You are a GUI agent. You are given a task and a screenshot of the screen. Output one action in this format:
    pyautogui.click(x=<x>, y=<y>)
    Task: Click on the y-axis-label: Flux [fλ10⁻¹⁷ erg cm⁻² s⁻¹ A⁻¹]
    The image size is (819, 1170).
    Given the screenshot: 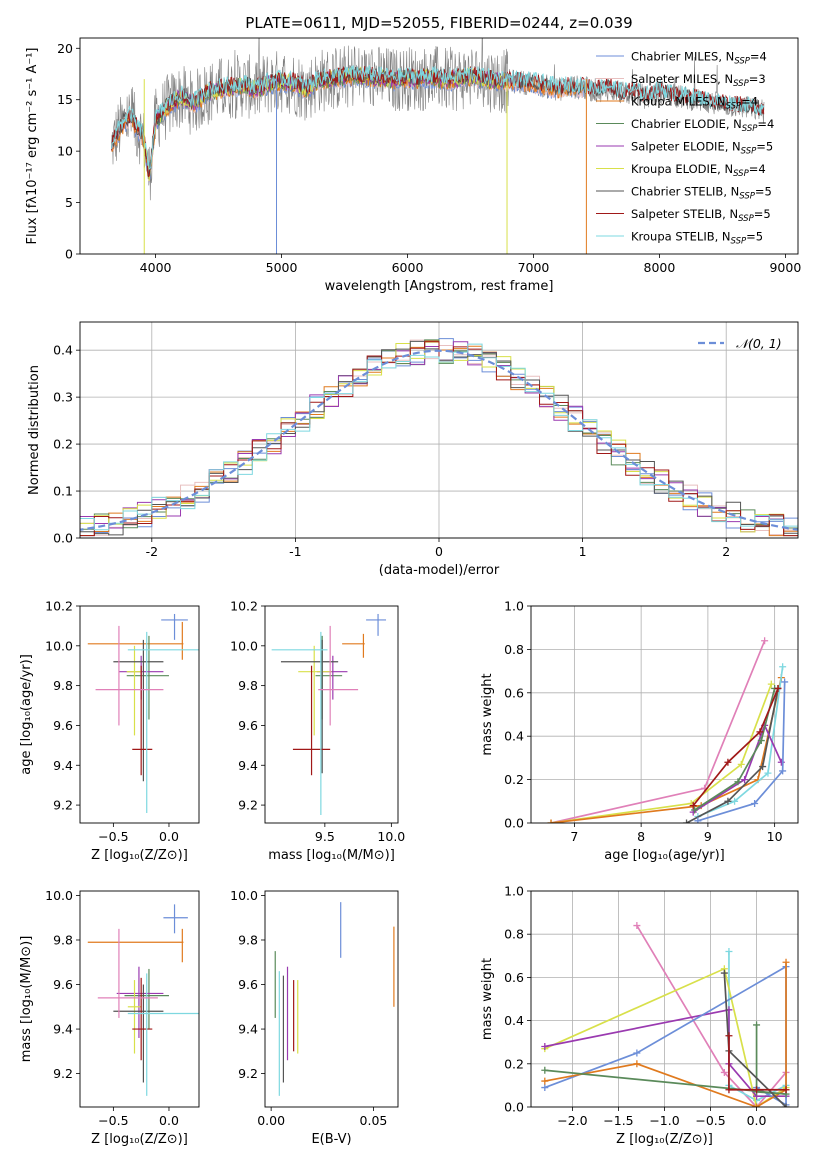 What is the action you would take?
    pyautogui.click(x=32, y=146)
    